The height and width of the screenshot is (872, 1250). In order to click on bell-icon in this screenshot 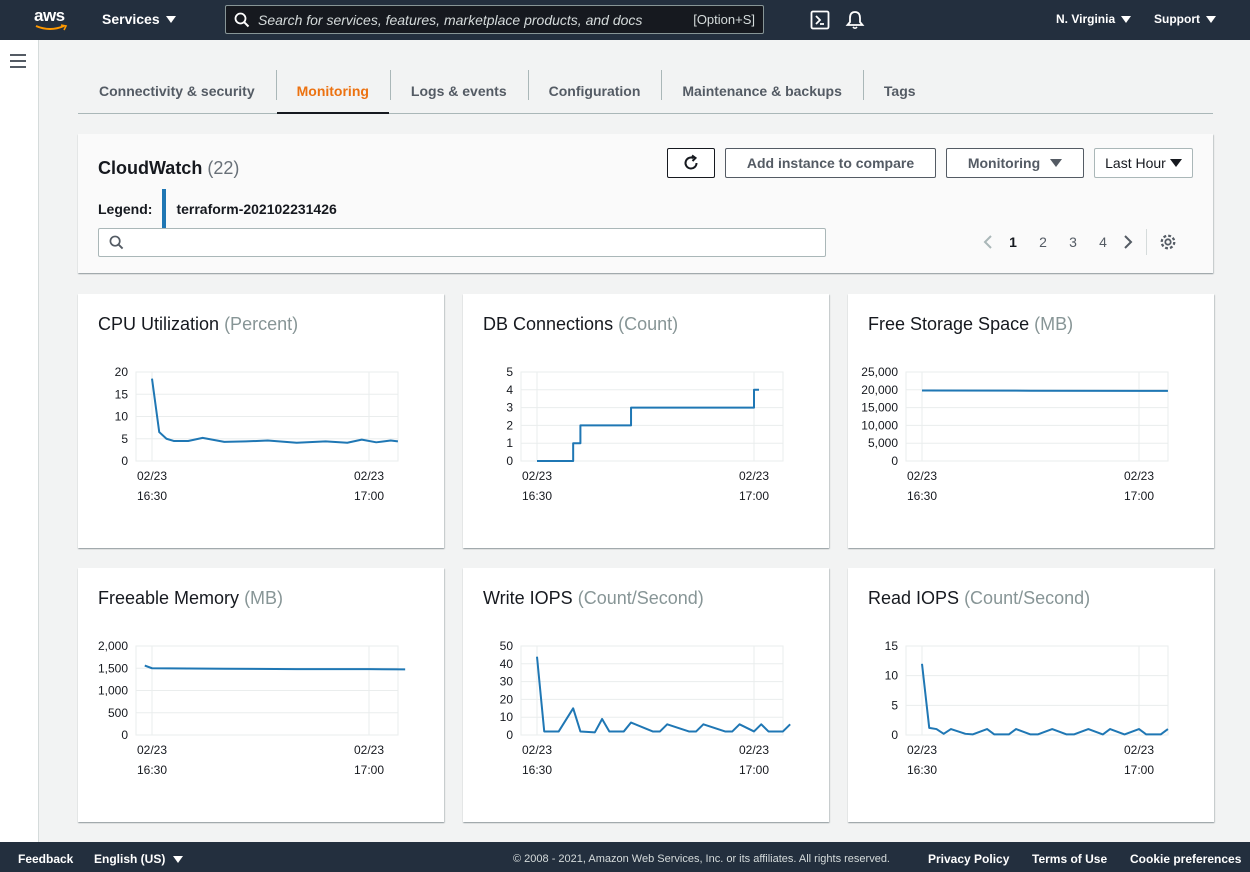, I will do `click(855, 20)`.